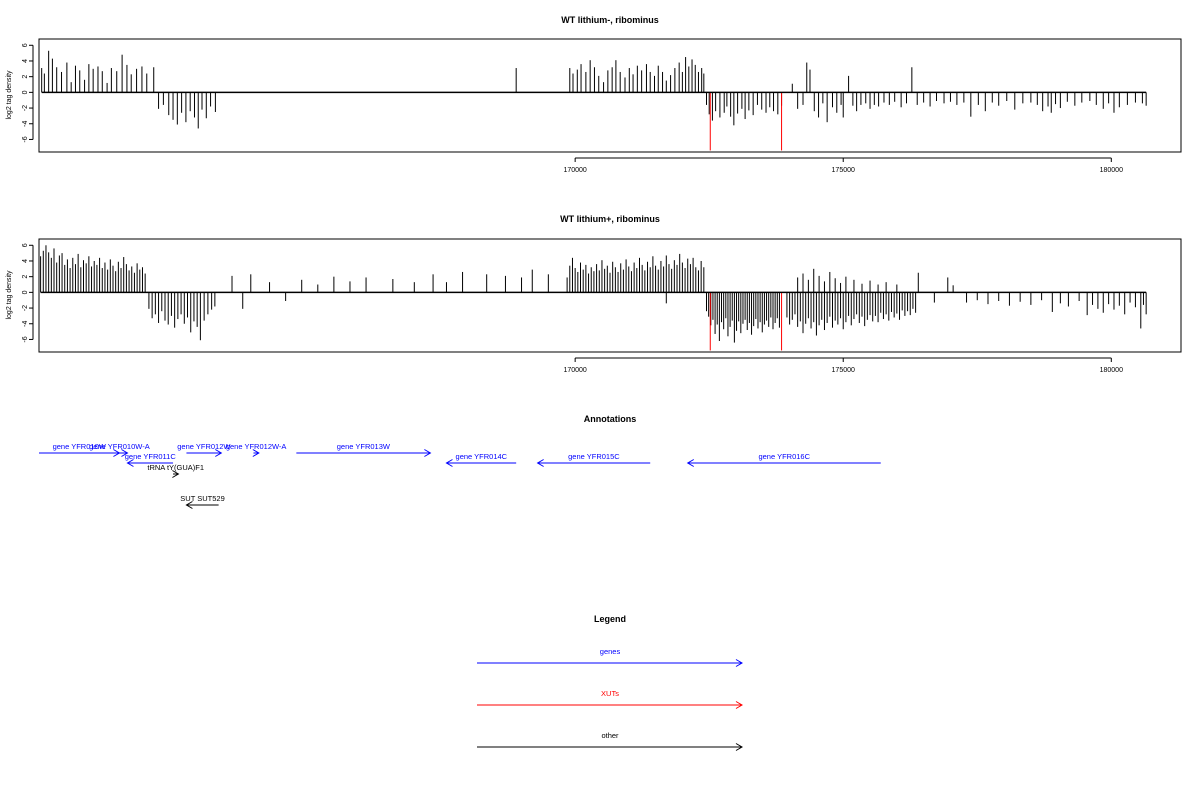 This screenshot has height=800, width=1200. I want to click on panel-2-title: WT lithium+, ribominus, so click(610, 219).